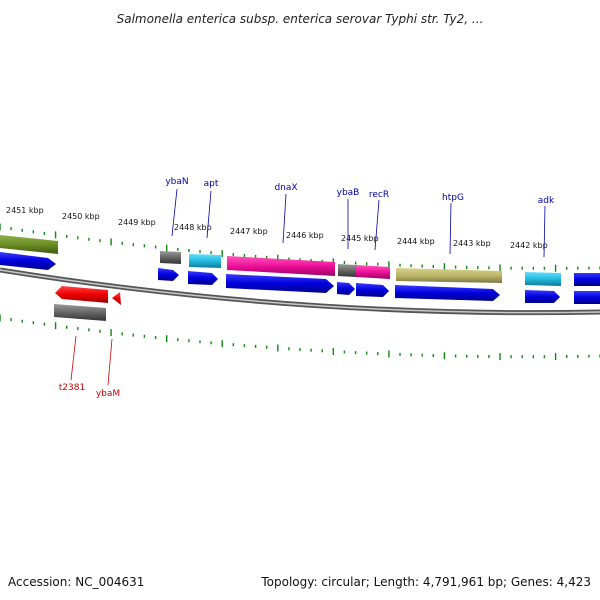 The height and width of the screenshot is (600, 600). Describe the element at coordinates (416, 241) in the screenshot. I see `kbp-label: 2444 kbp` at that location.